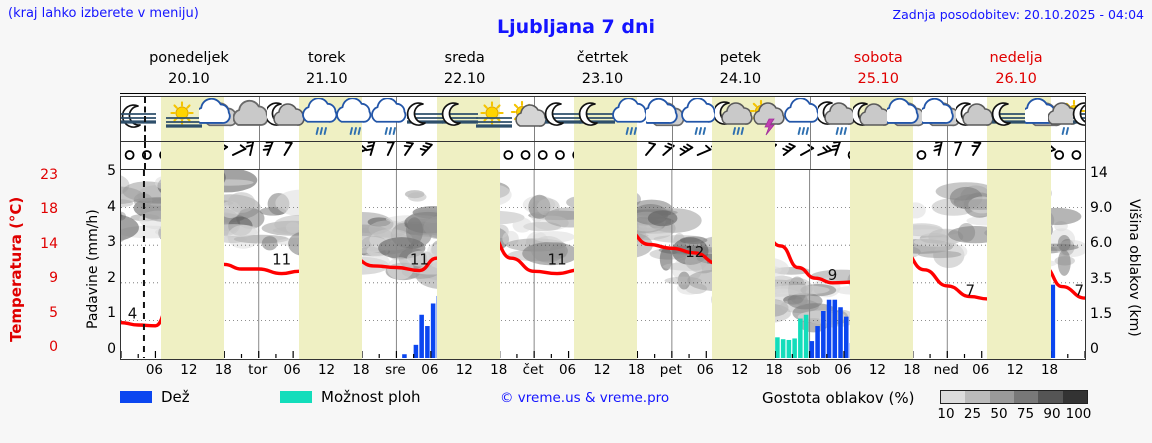 The image size is (1152, 443). I want to click on legend-item-rain: Dež, so click(155, 397).